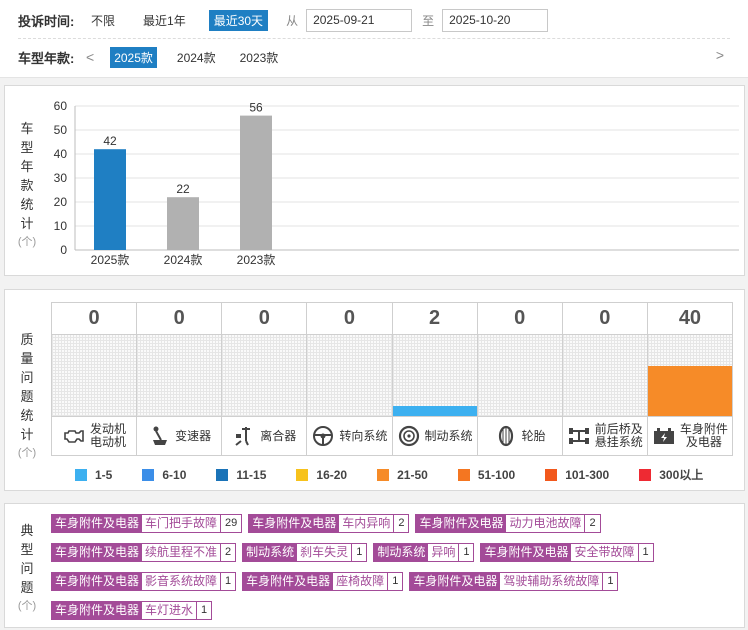  Describe the element at coordinates (27, 128) in the screenshot. I see `year-stats-label-char: 车` at that location.